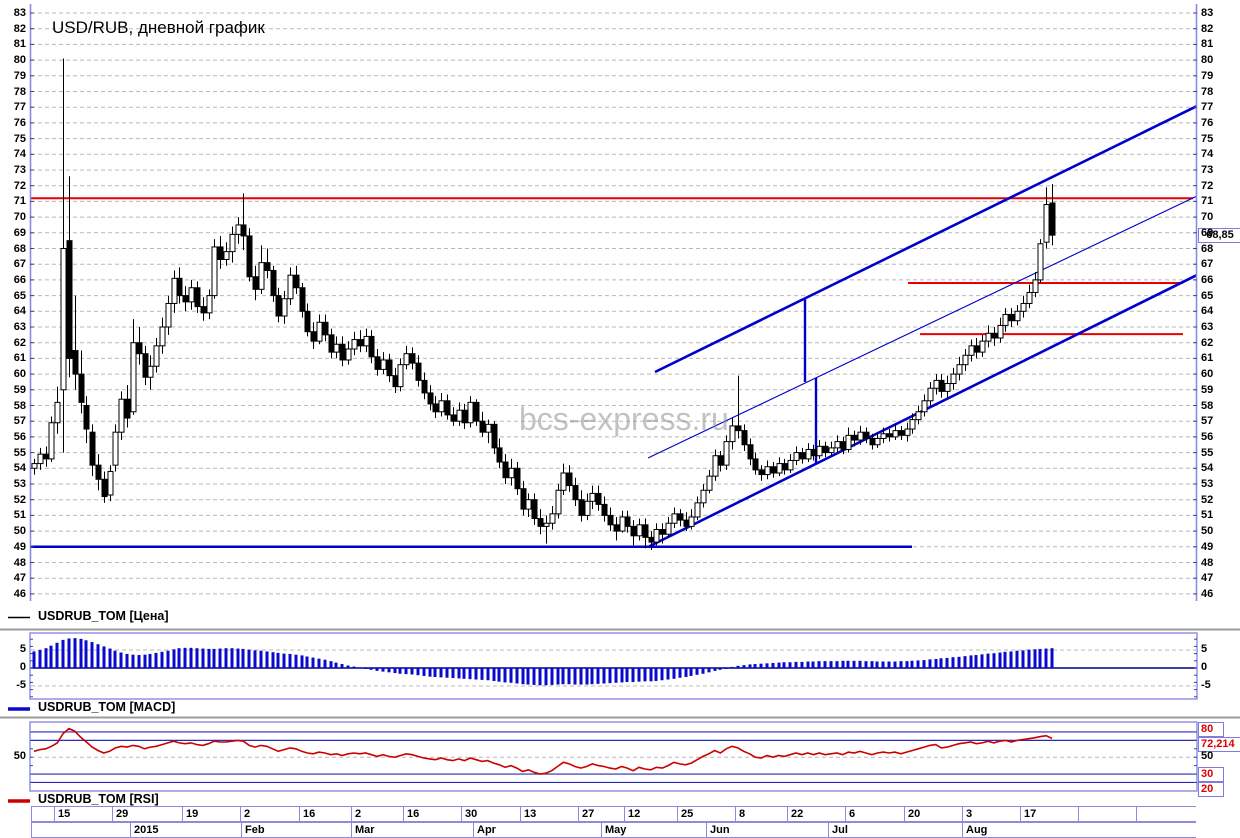  Describe the element at coordinates (543, 751) in the screenshot. I see `rsi-line` at that location.